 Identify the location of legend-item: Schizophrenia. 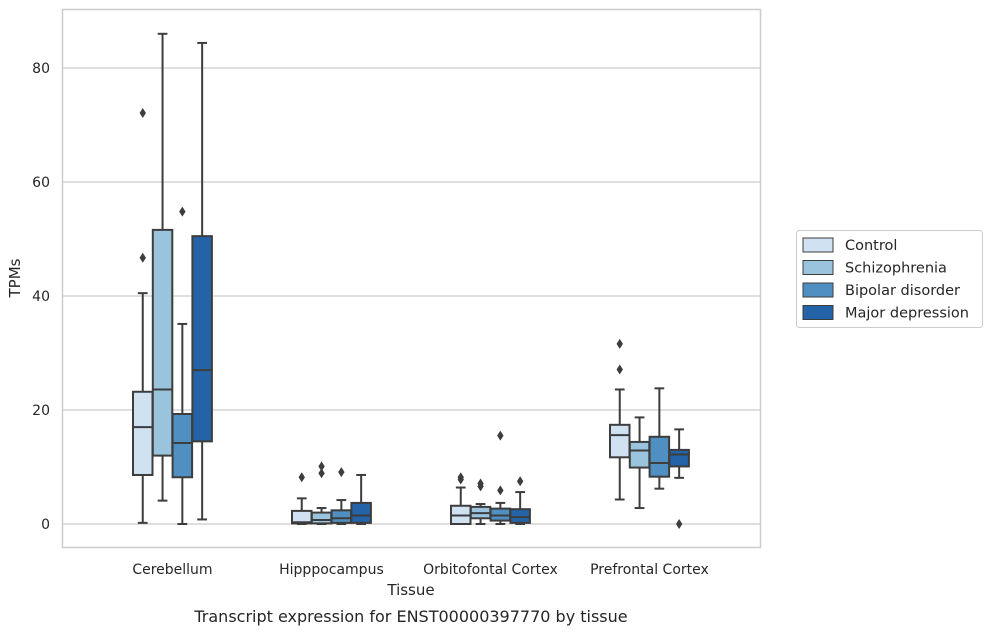
(874, 268).